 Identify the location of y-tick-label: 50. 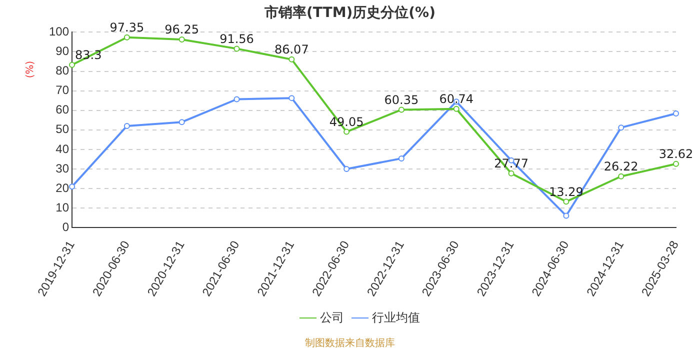
(63, 129).